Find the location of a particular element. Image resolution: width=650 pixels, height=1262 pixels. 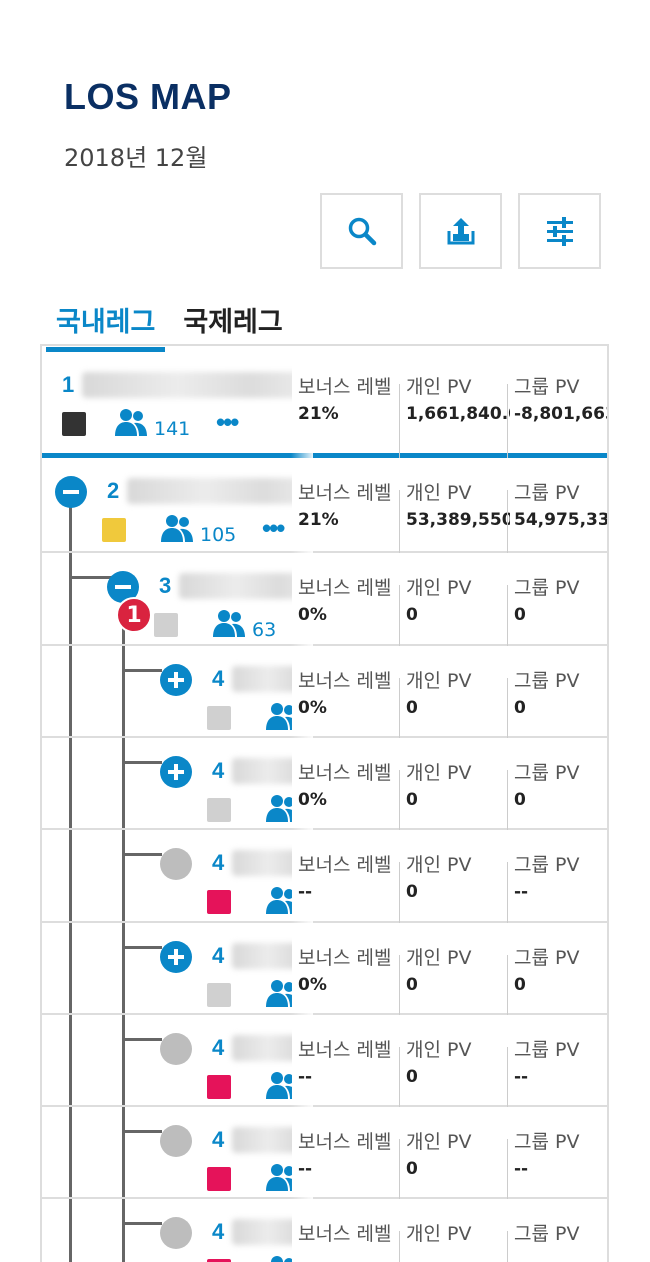

personal-pv-value: 1,661,840.0 is located at coordinates (458, 414).